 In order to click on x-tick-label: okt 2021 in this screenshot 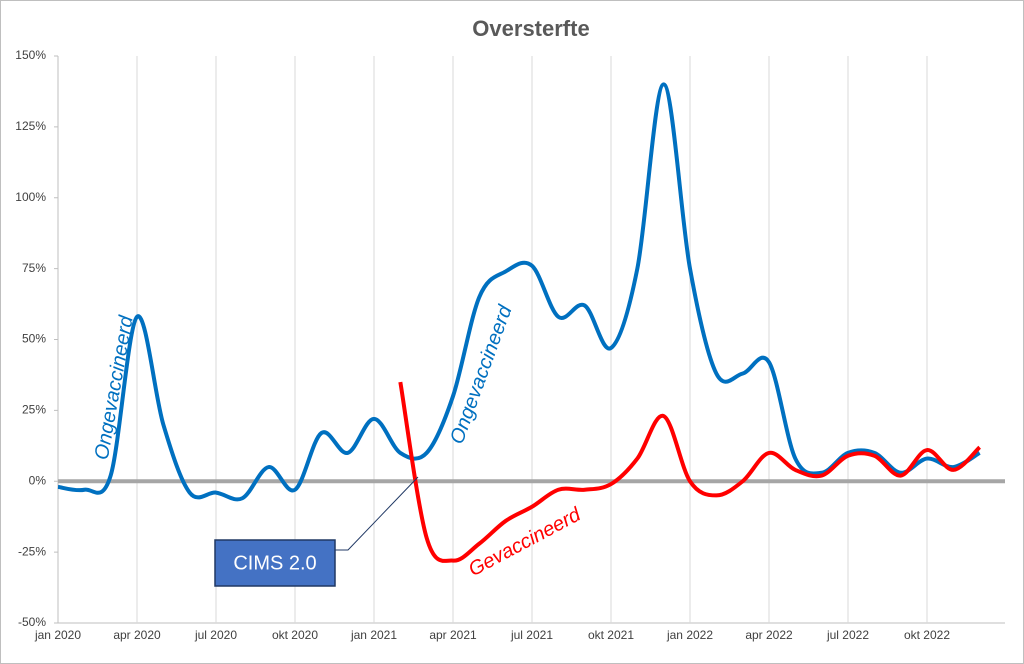, I will do `click(611, 635)`.